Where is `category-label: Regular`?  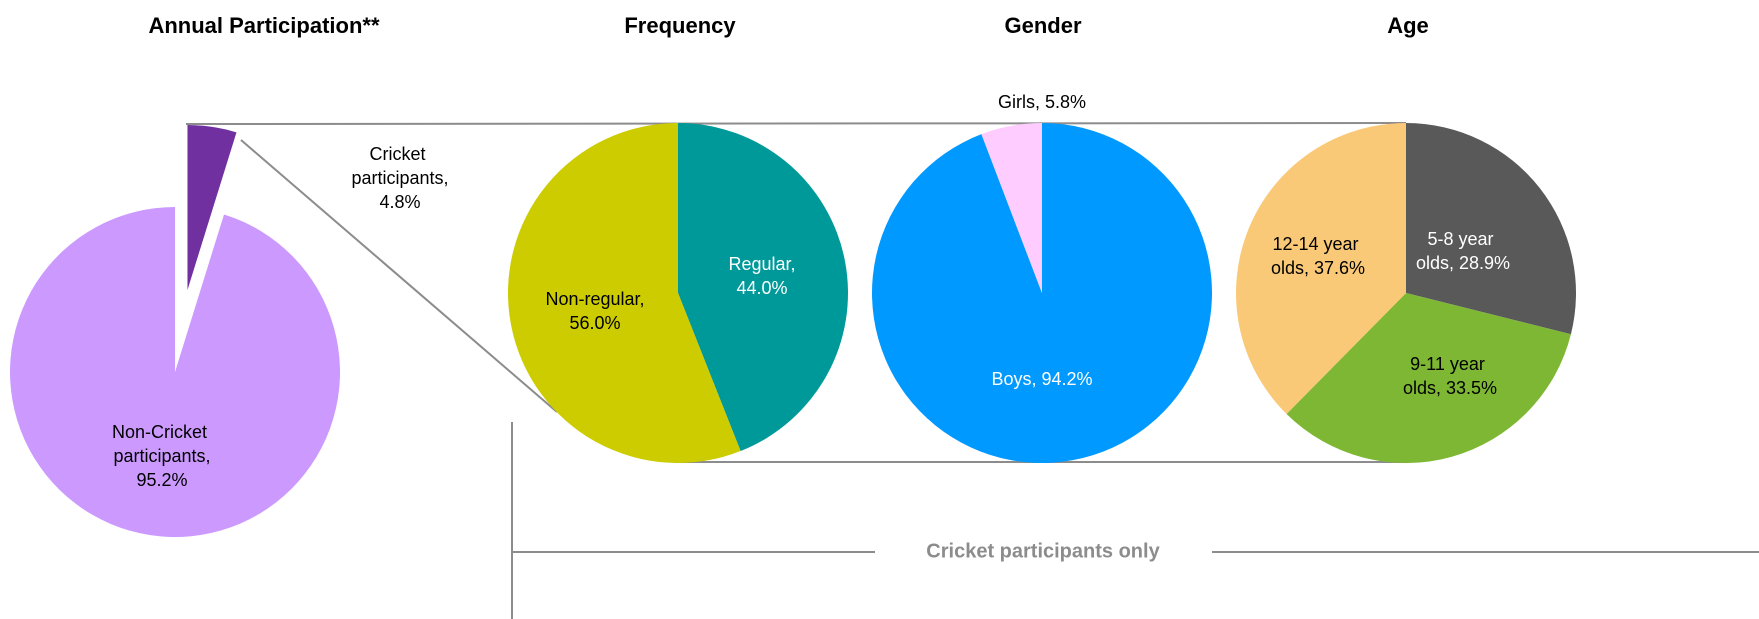 category-label: Regular is located at coordinates (759, 264).